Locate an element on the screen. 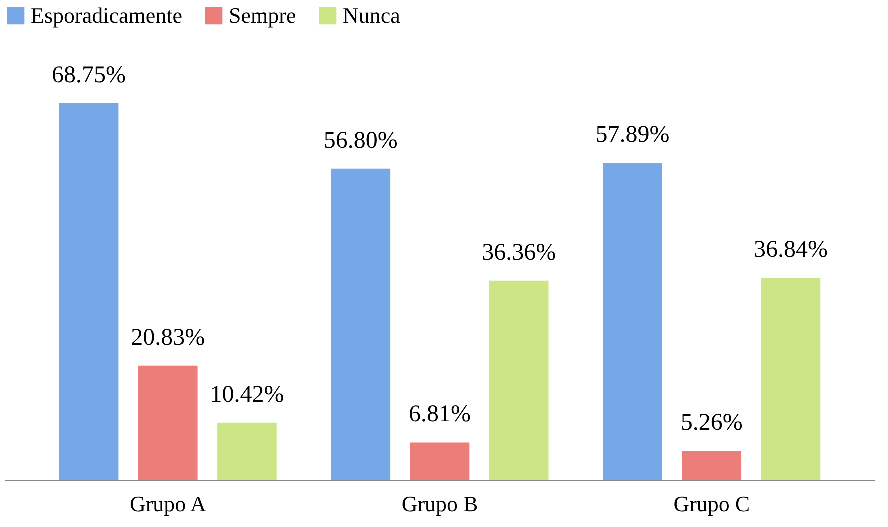 The height and width of the screenshot is (527, 888). data-label: 20.83% is located at coordinates (168, 337).